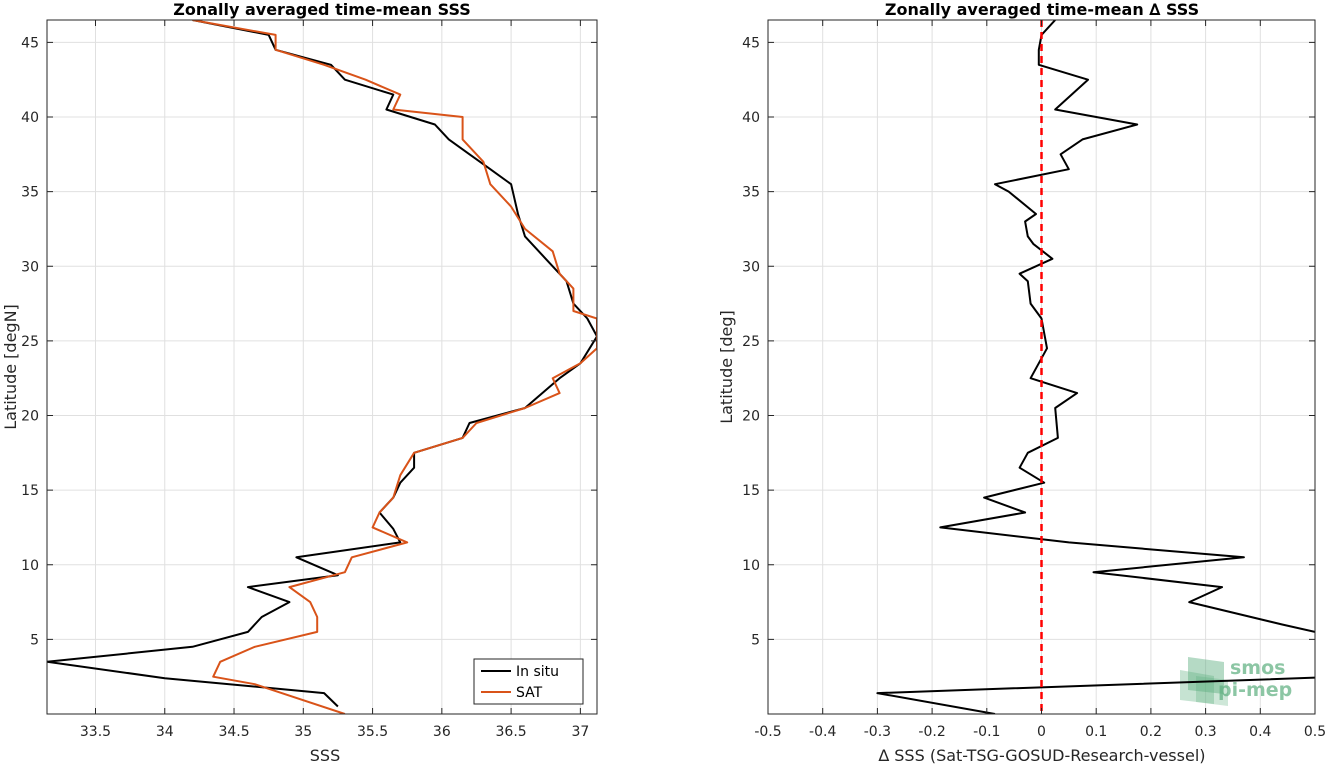 This screenshot has width=1327, height=764. I want to click on x-tick-label: 0, so click(1041, 732).